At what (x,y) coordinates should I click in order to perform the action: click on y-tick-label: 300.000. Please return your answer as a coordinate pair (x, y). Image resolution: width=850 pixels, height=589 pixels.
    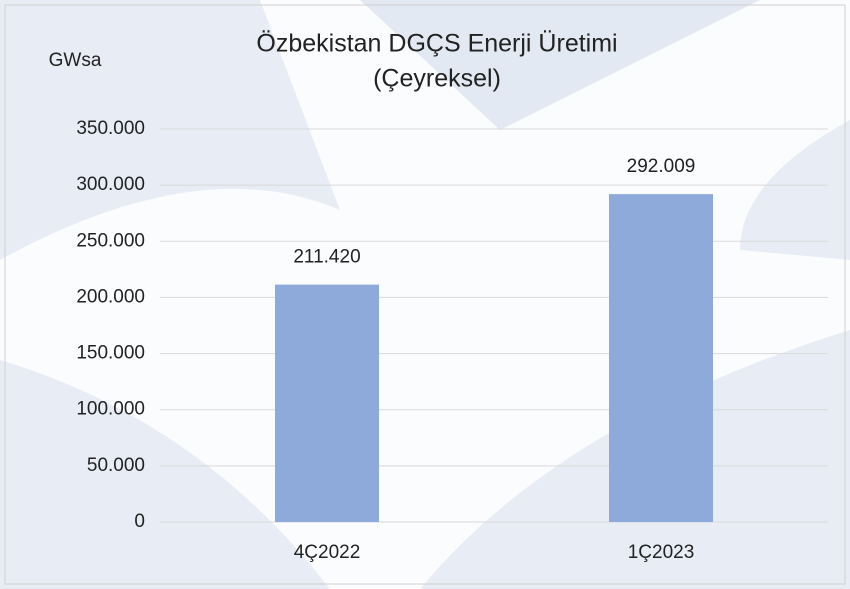
    Looking at the image, I should click on (110, 184).